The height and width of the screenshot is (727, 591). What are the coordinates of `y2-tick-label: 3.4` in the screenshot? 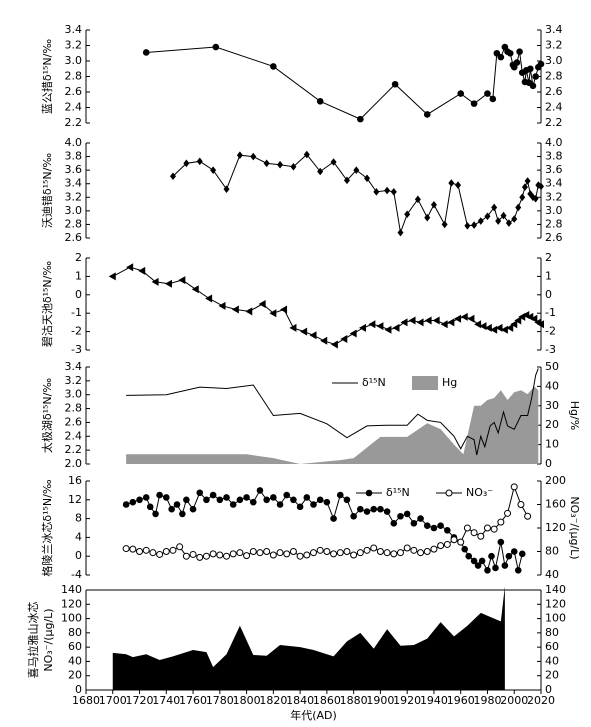 It's located at (554, 29).